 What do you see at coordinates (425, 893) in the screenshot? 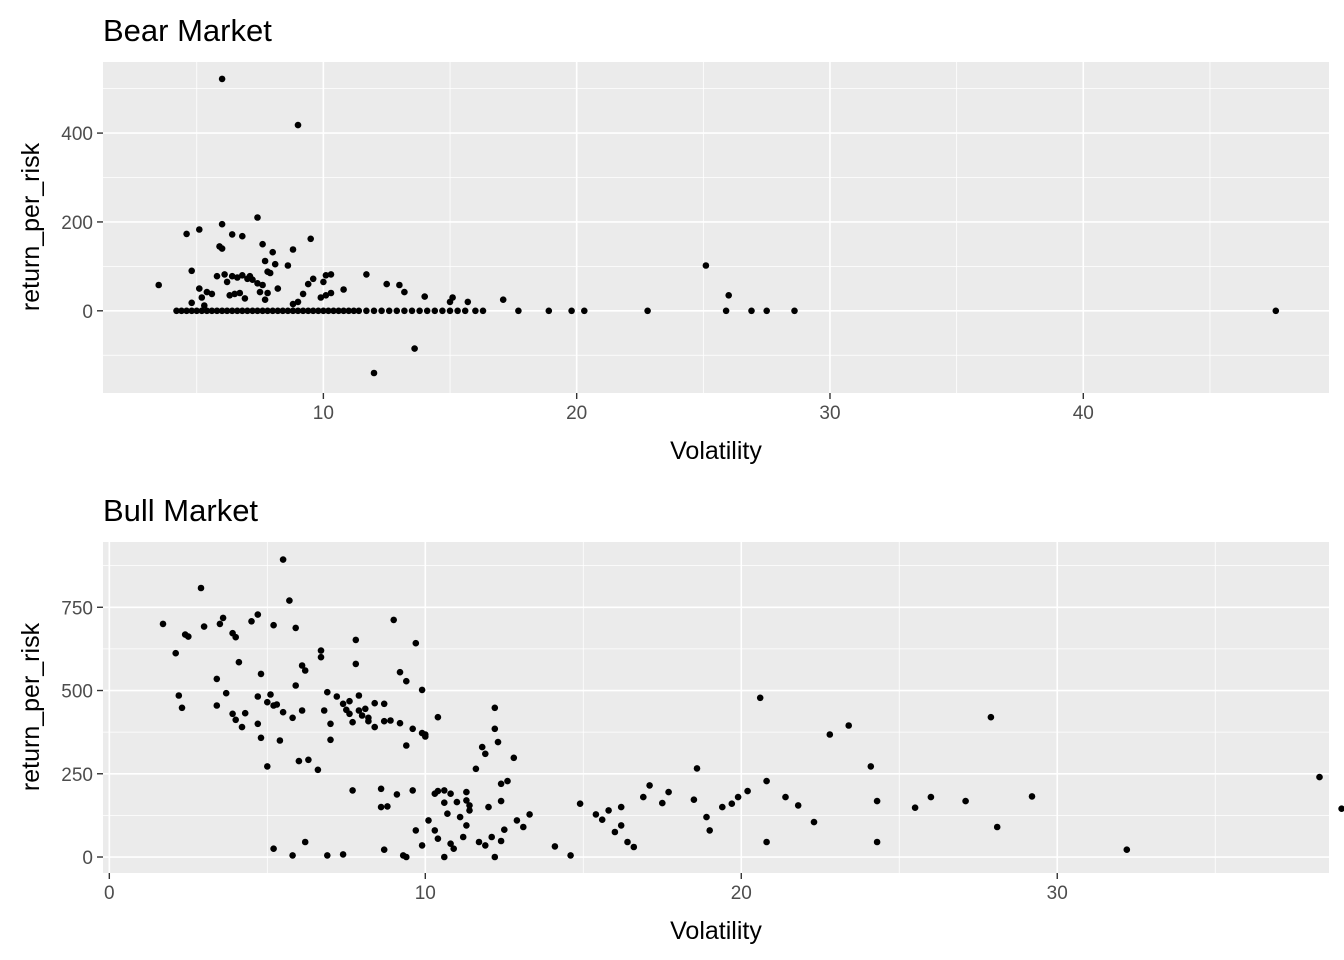
I see `x-tick-label: 10` at bounding box center [425, 893].